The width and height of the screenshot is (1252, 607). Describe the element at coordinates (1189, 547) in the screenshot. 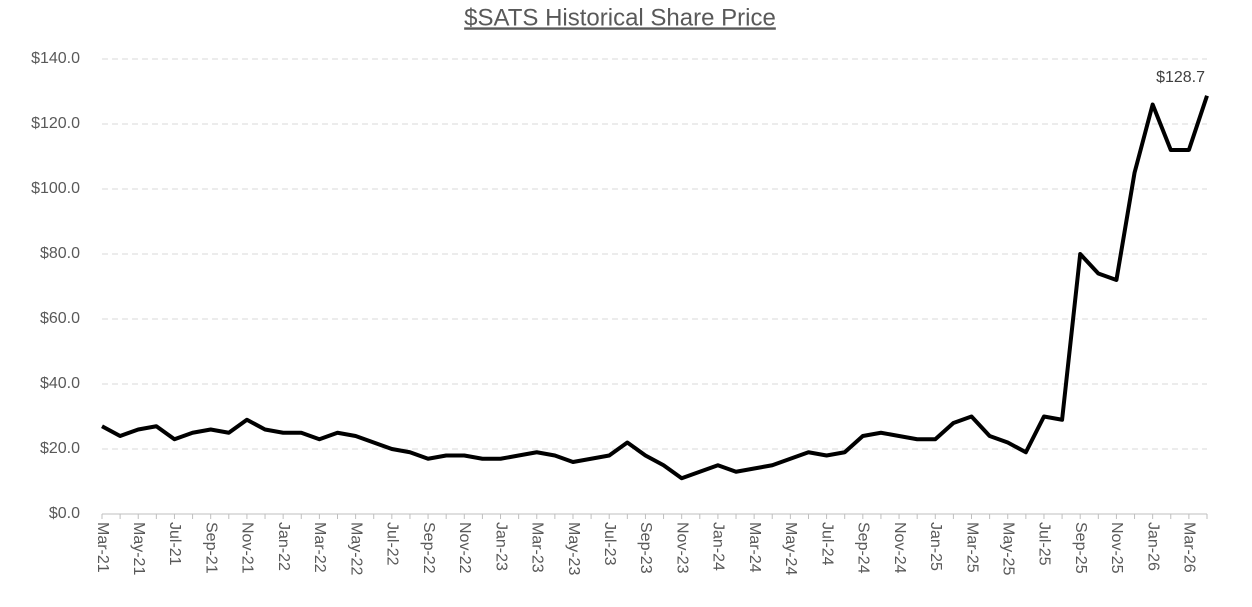

I see `x-tick-label: Mar-26` at that location.